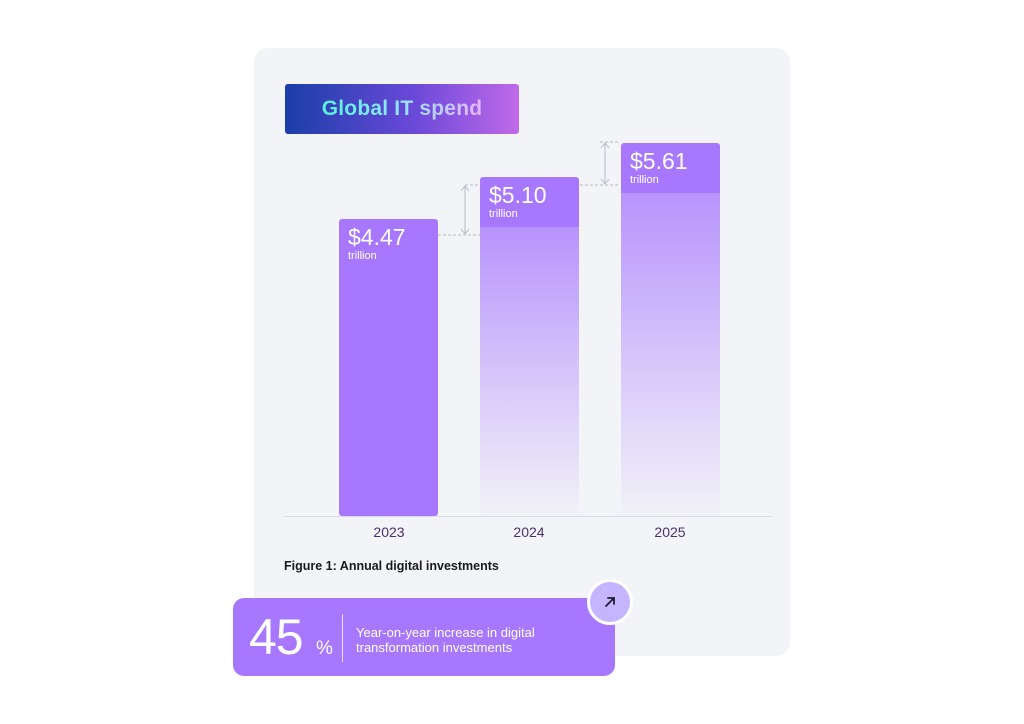  Describe the element at coordinates (391, 566) in the screenshot. I see `figure-caption: Figure 1: Annual digital investments` at that location.